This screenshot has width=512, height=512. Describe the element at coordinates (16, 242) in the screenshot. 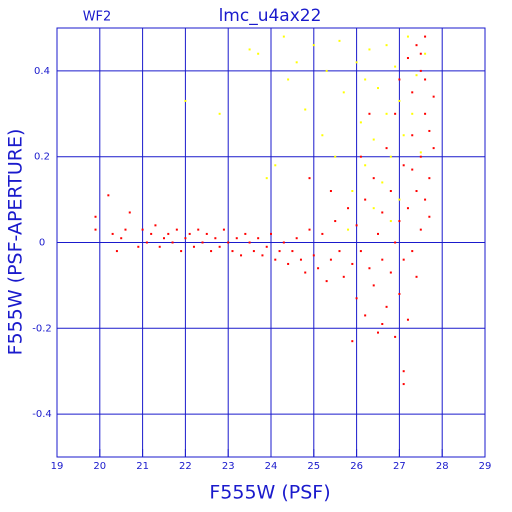

I see `y-axis-label: F555W (PSF-APERTURE)` at that location.